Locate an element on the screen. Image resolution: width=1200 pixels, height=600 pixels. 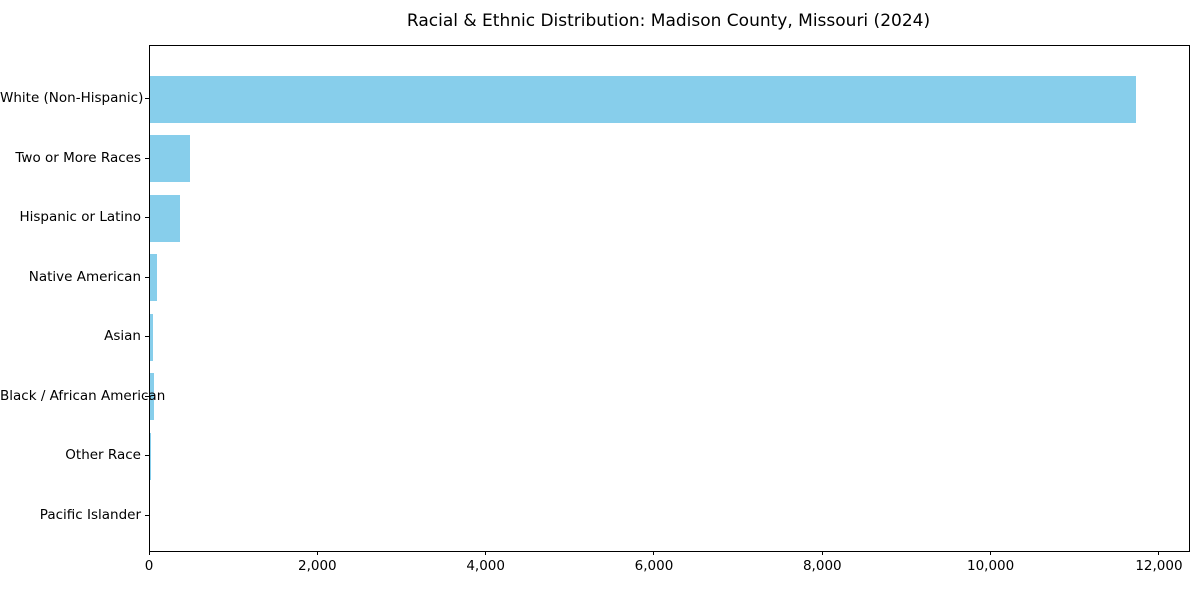
x-tick-label: 2,000 is located at coordinates (317, 566).